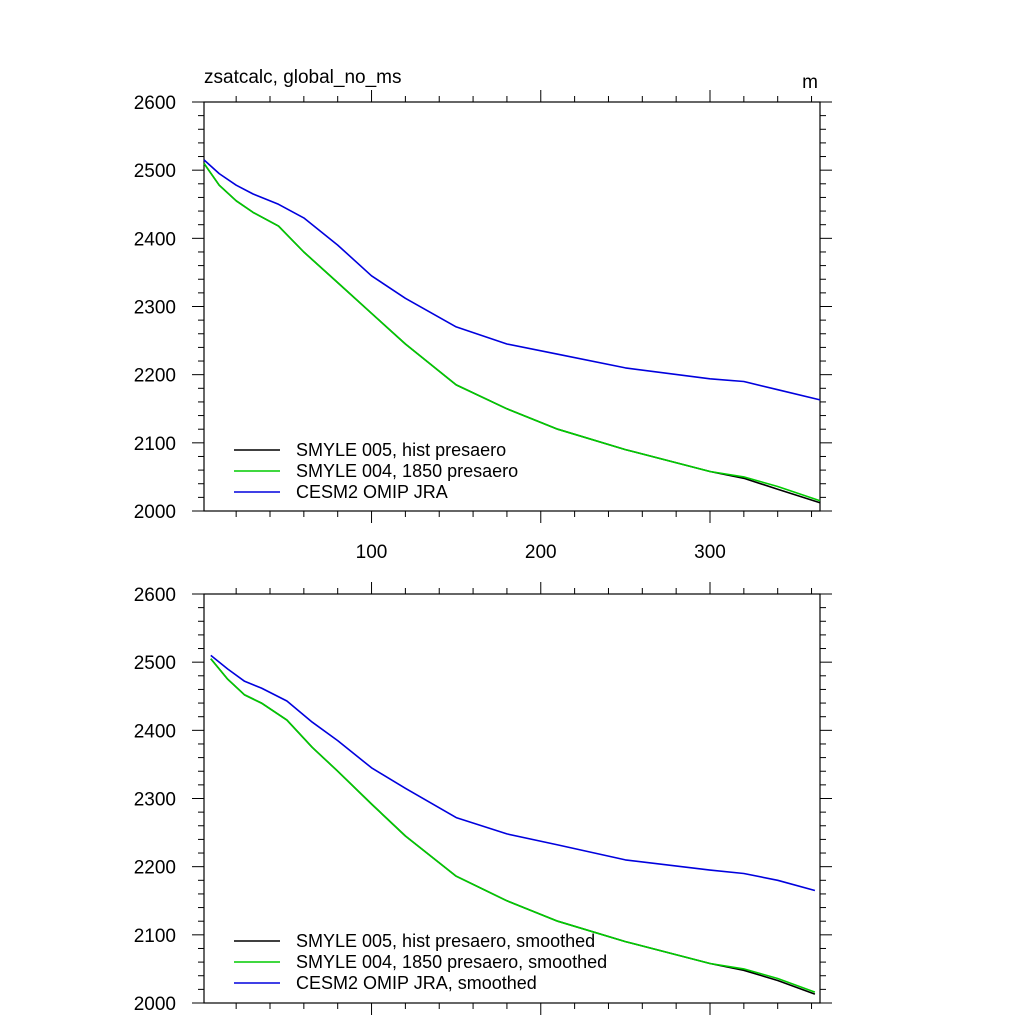 Image resolution: width=1024 pixels, height=1024 pixels. I want to click on legend-label-1: SMYLE 004, 1850 presaero, smoothed, so click(451, 962).